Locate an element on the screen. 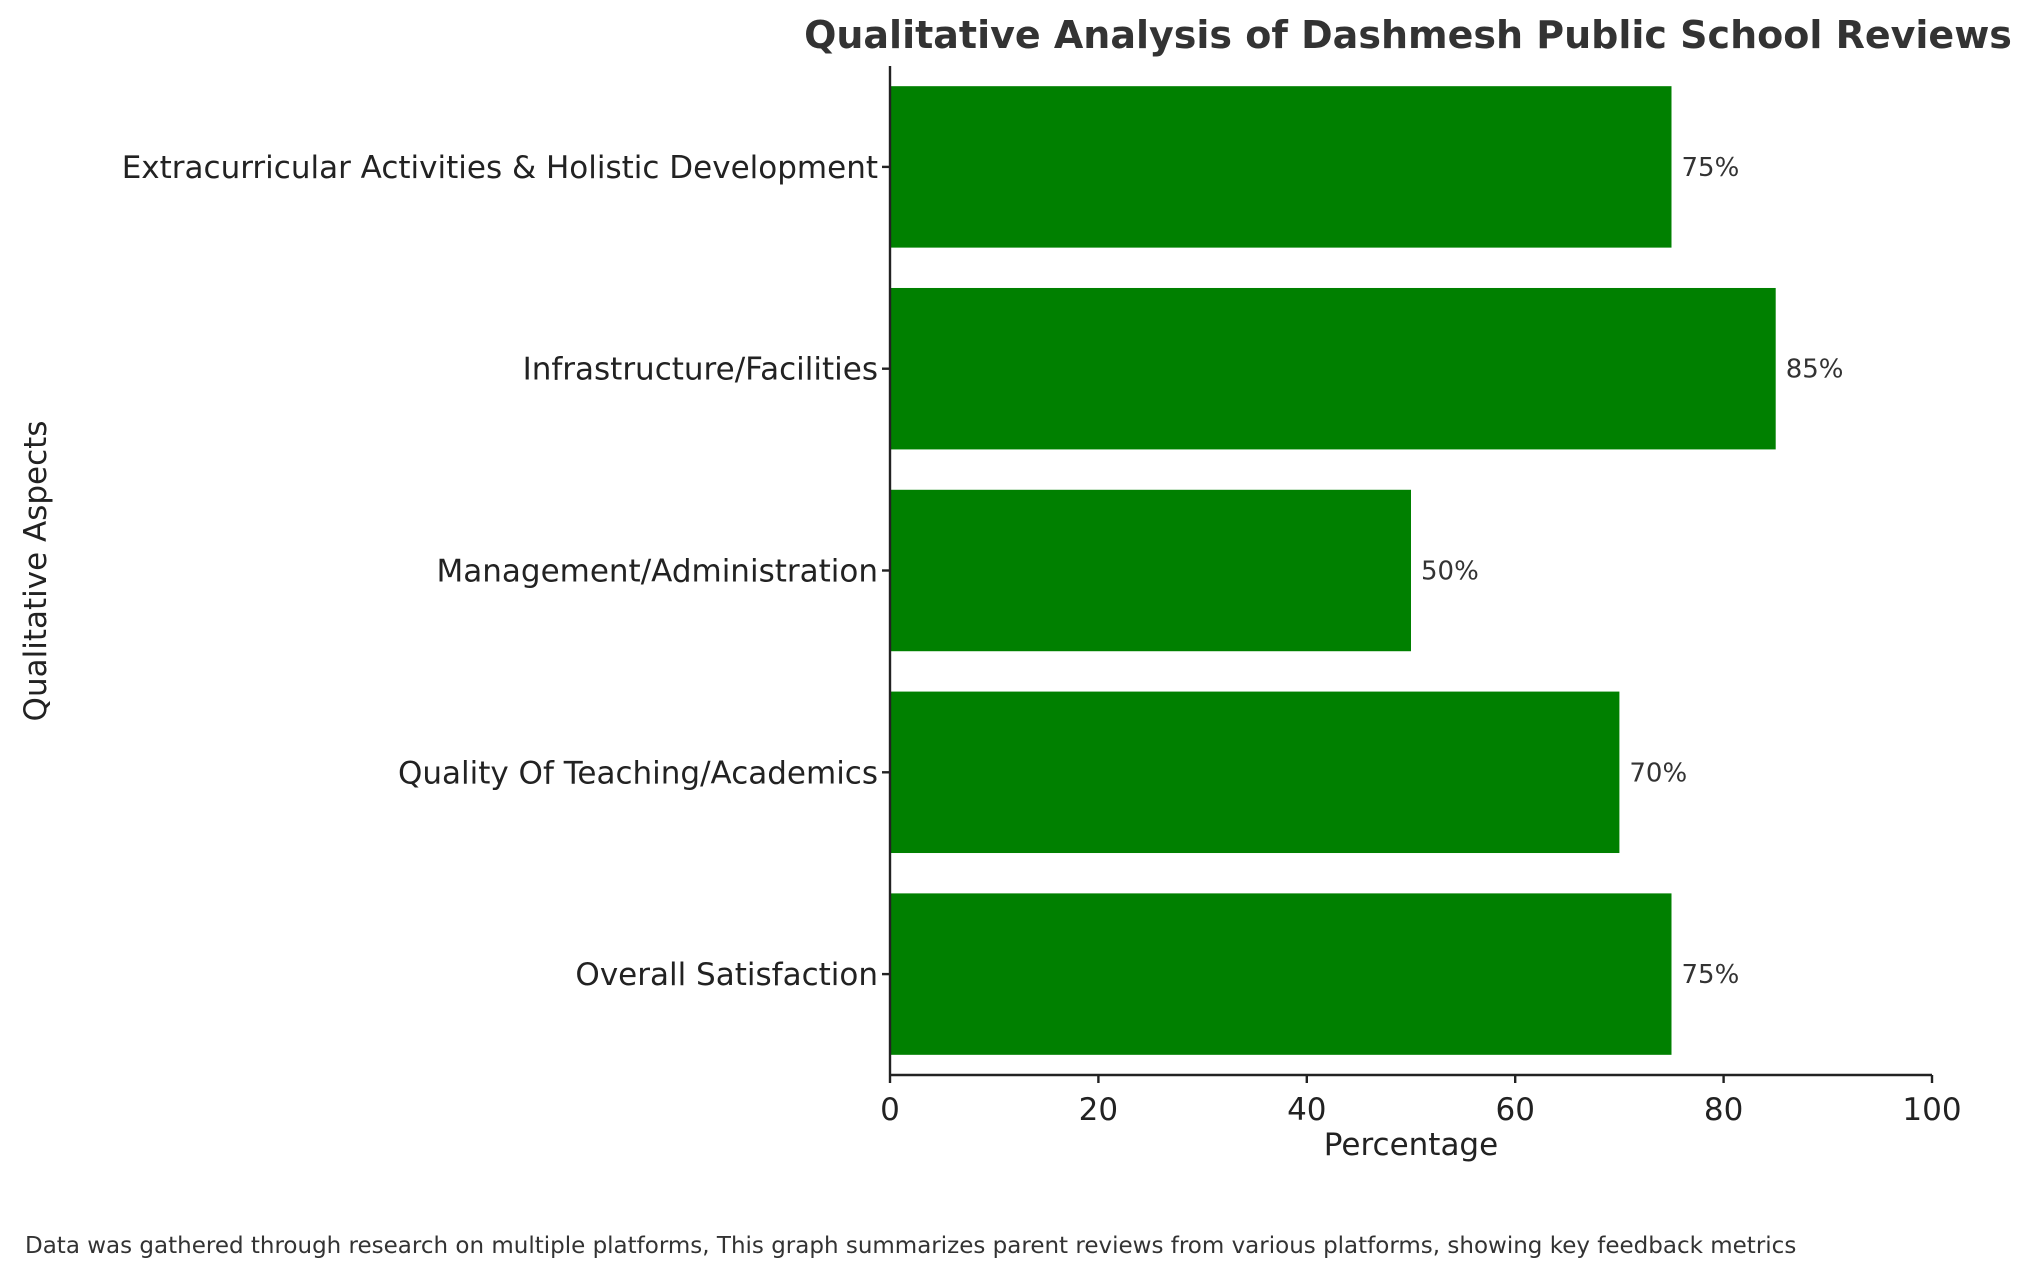 Image resolution: width=2044 pixels, height=1275 pixels. y-axis-label: Qualitative Aspects is located at coordinates (36, 571).